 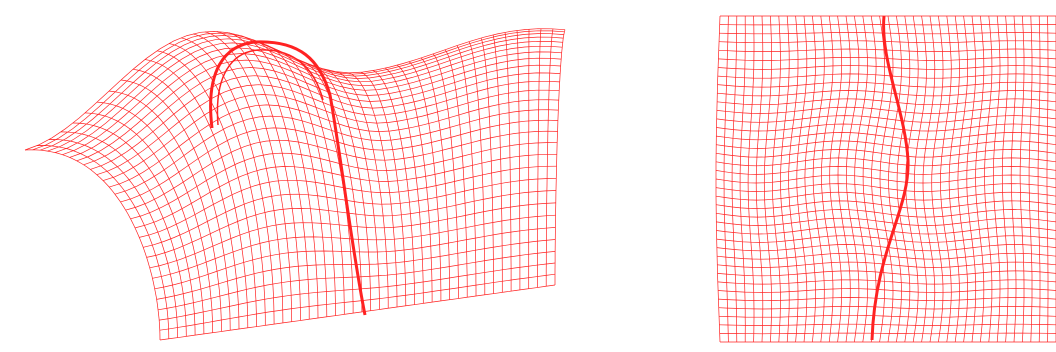 What do you see at coordinates (270, 87) in the screenshot?
I see `seam-arch-inner` at bounding box center [270, 87].